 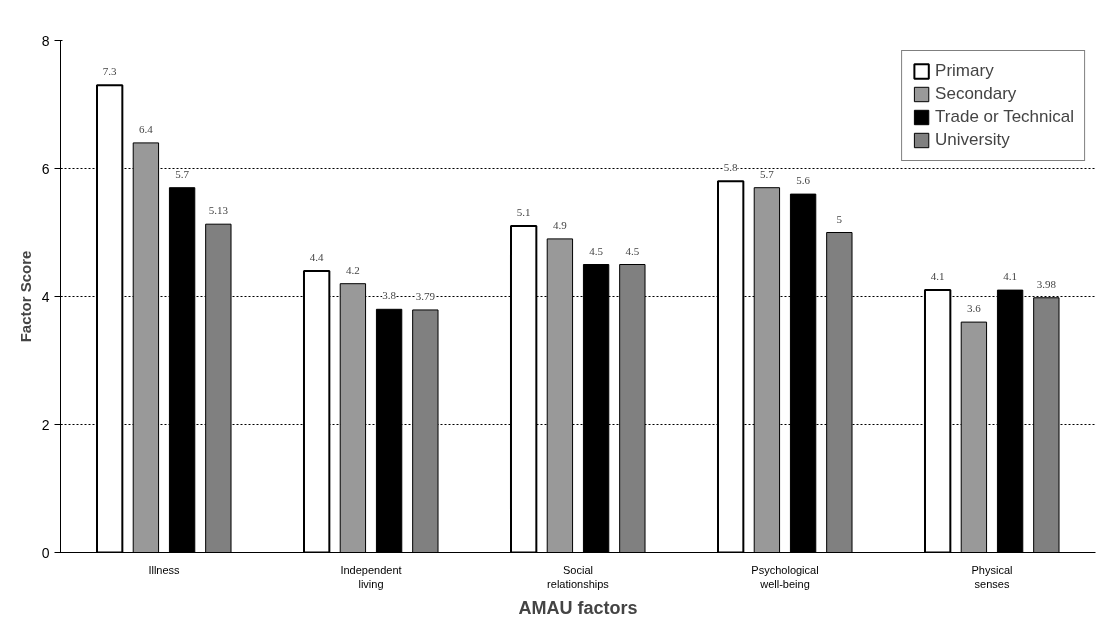 I want to click on data-label: 3.98, so click(x=1046, y=283).